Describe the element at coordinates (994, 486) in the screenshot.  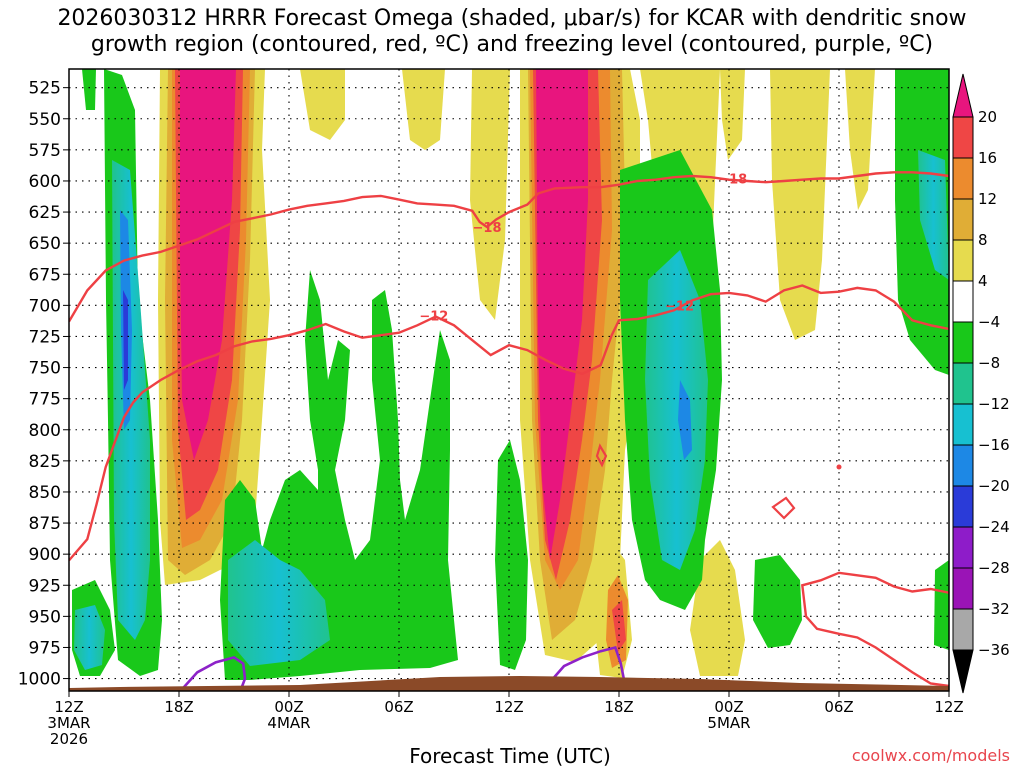
I see `colorbar-label: −20` at that location.